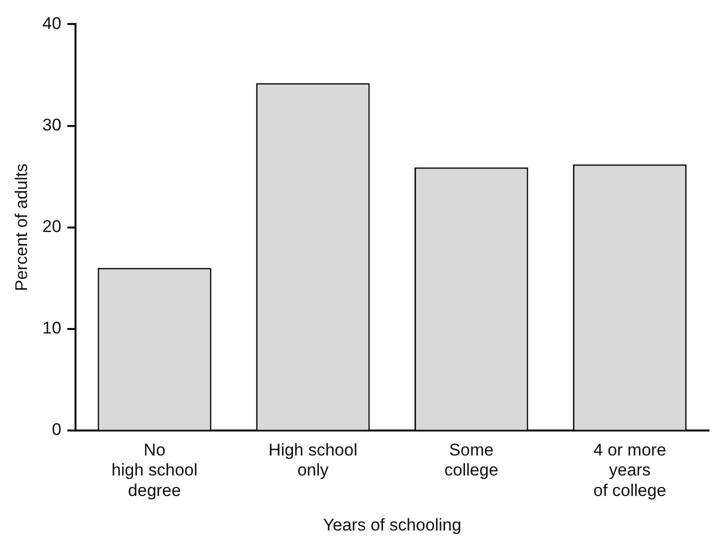 The height and width of the screenshot is (548, 727). I want to click on x-tick-label: Some college, so click(471, 460).